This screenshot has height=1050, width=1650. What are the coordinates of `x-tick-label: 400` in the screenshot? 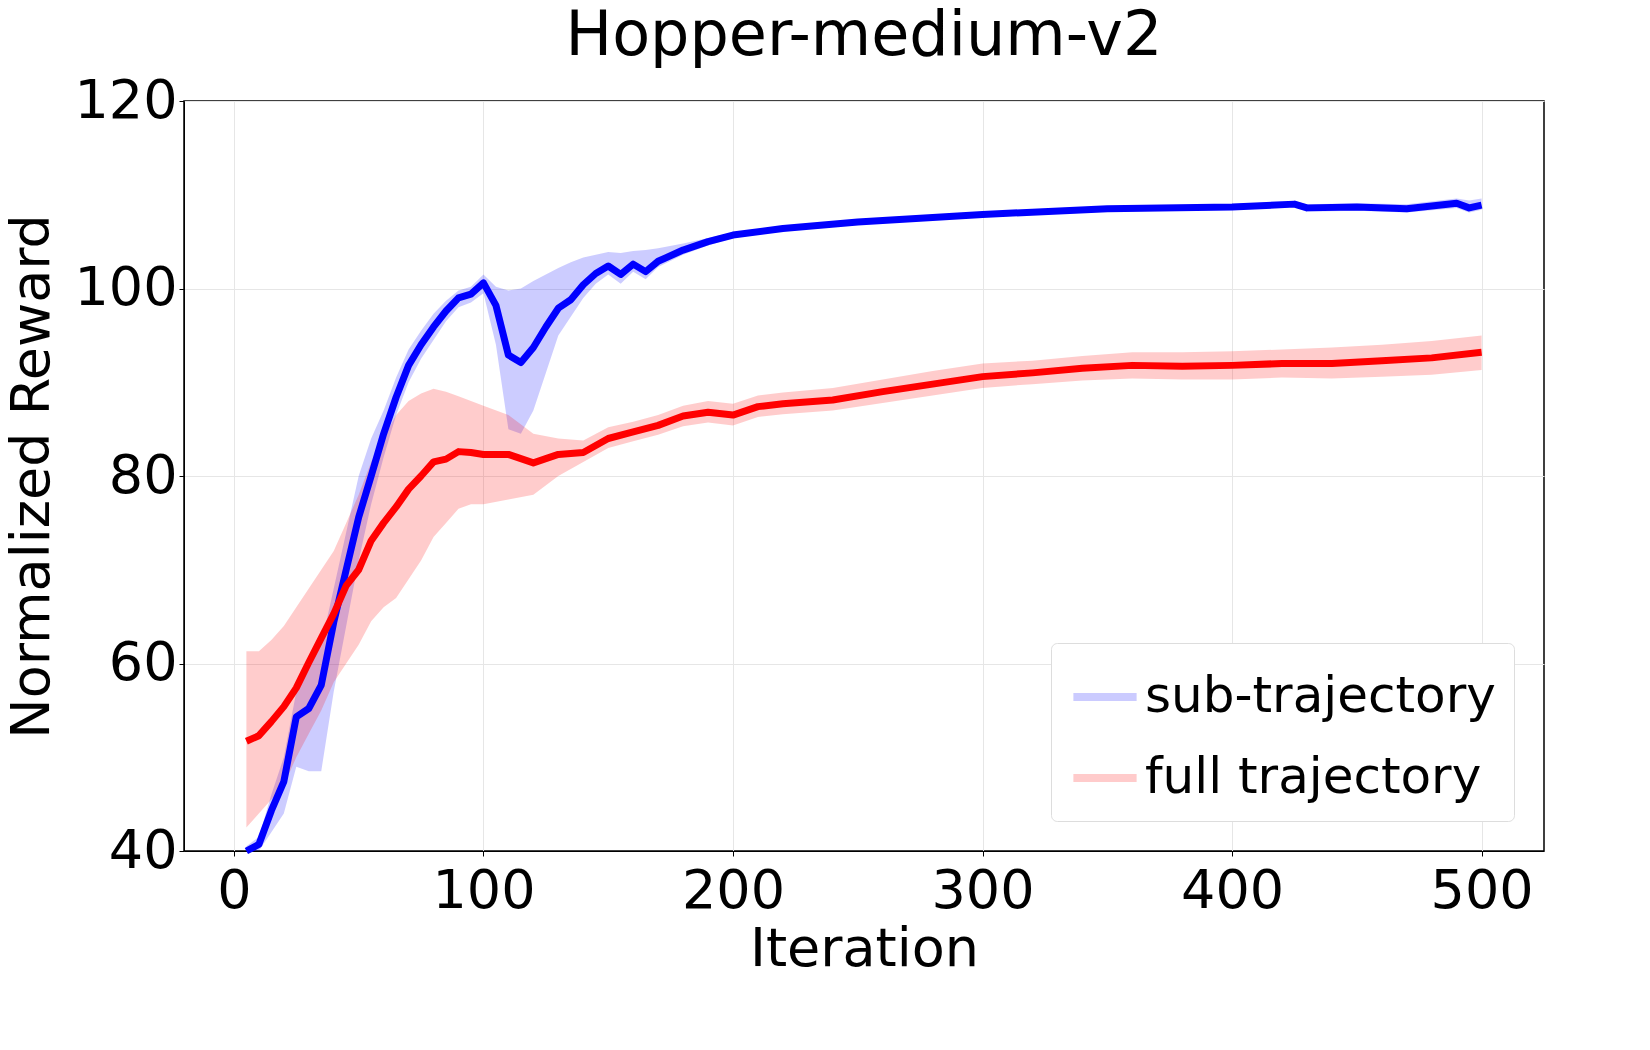 It's located at (1233, 889).